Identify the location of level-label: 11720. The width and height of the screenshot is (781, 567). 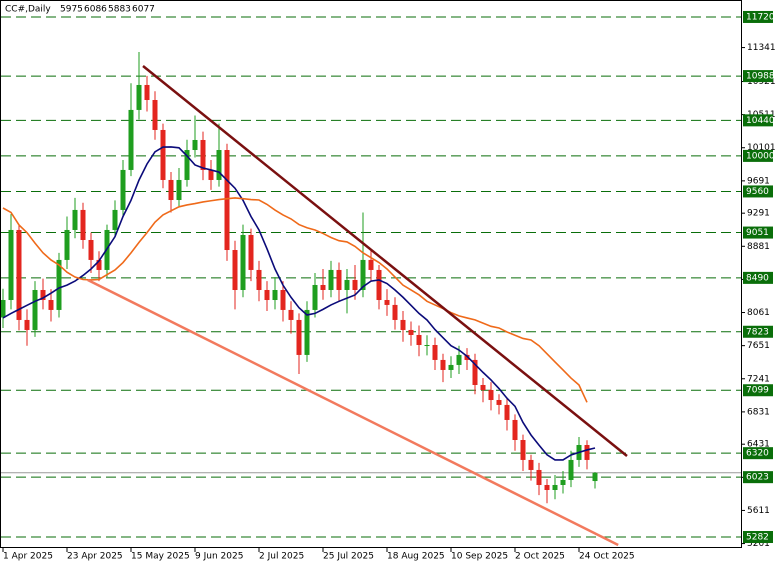
(760, 17).